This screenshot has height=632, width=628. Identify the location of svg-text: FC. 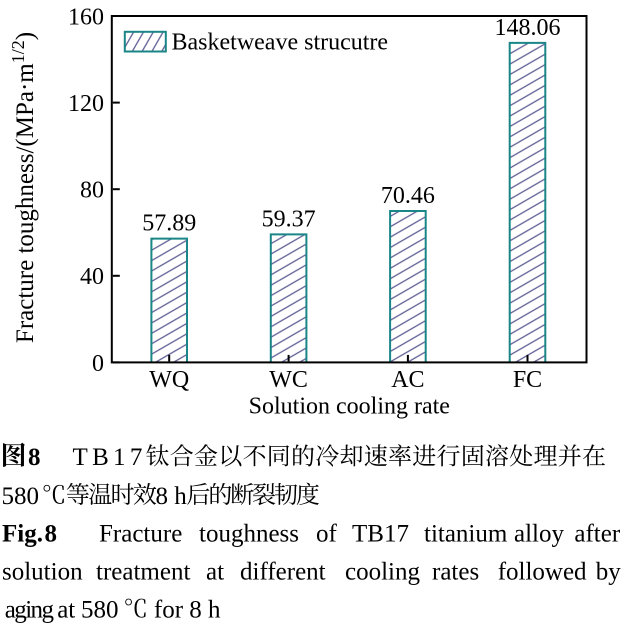
(527, 380).